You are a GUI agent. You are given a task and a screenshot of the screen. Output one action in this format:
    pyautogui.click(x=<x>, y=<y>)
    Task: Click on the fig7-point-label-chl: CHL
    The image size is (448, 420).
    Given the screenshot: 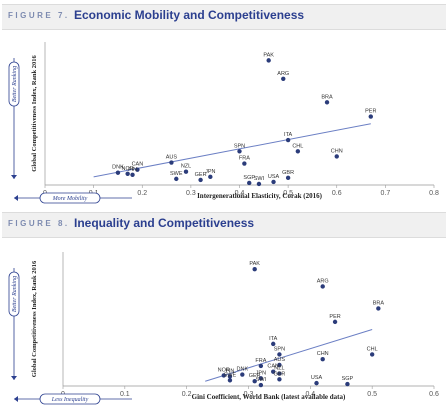 What is the action you would take?
    pyautogui.click(x=297, y=146)
    